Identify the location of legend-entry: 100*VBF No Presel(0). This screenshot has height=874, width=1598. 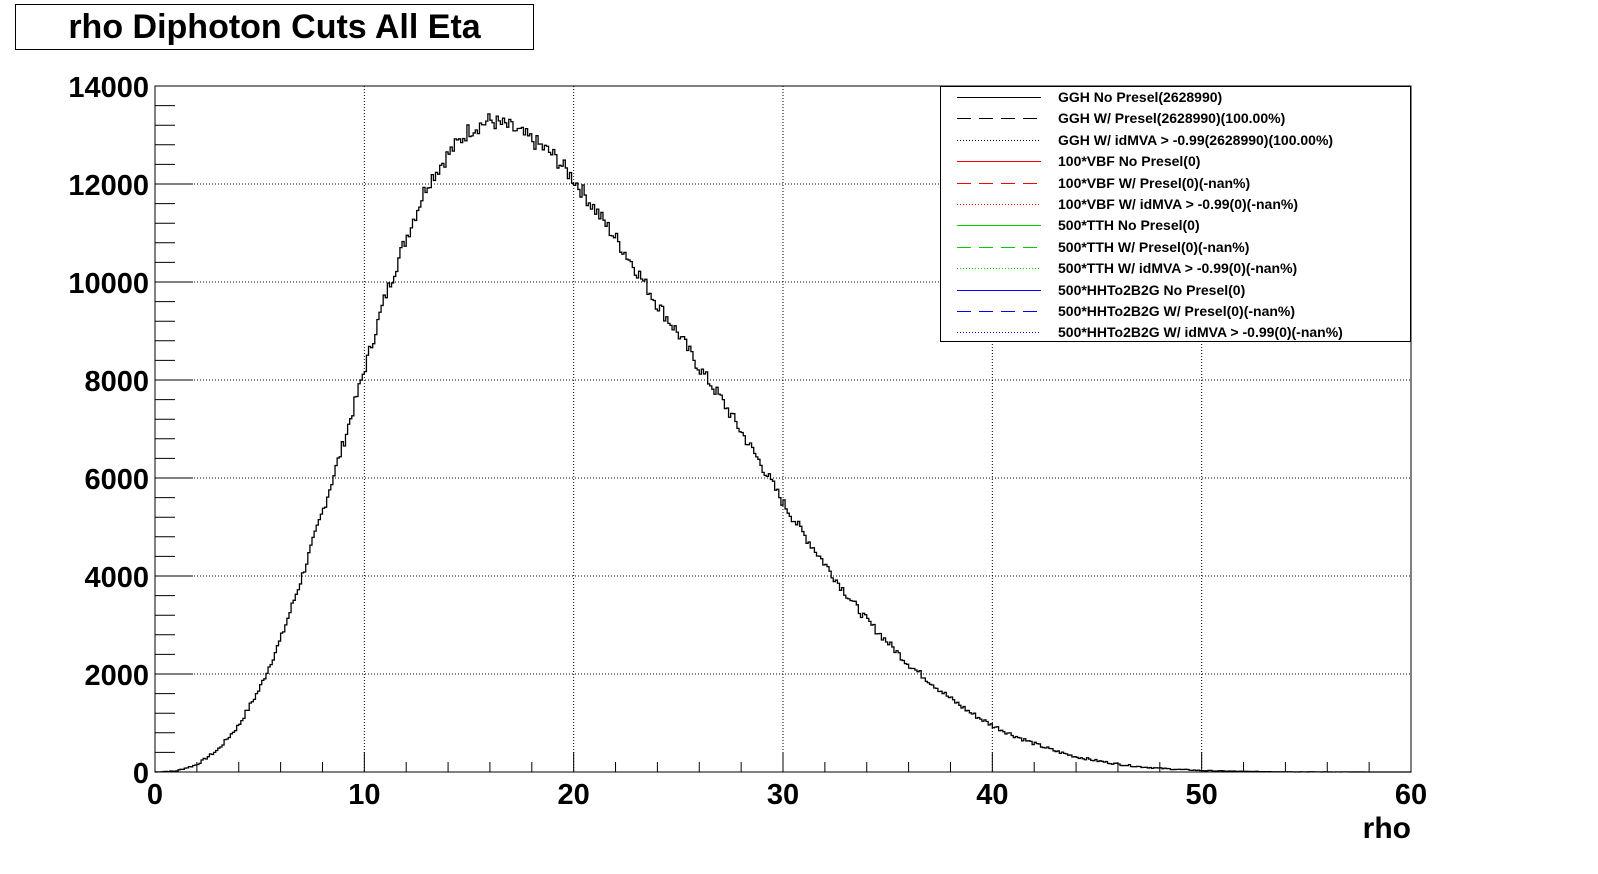
(1175, 161).